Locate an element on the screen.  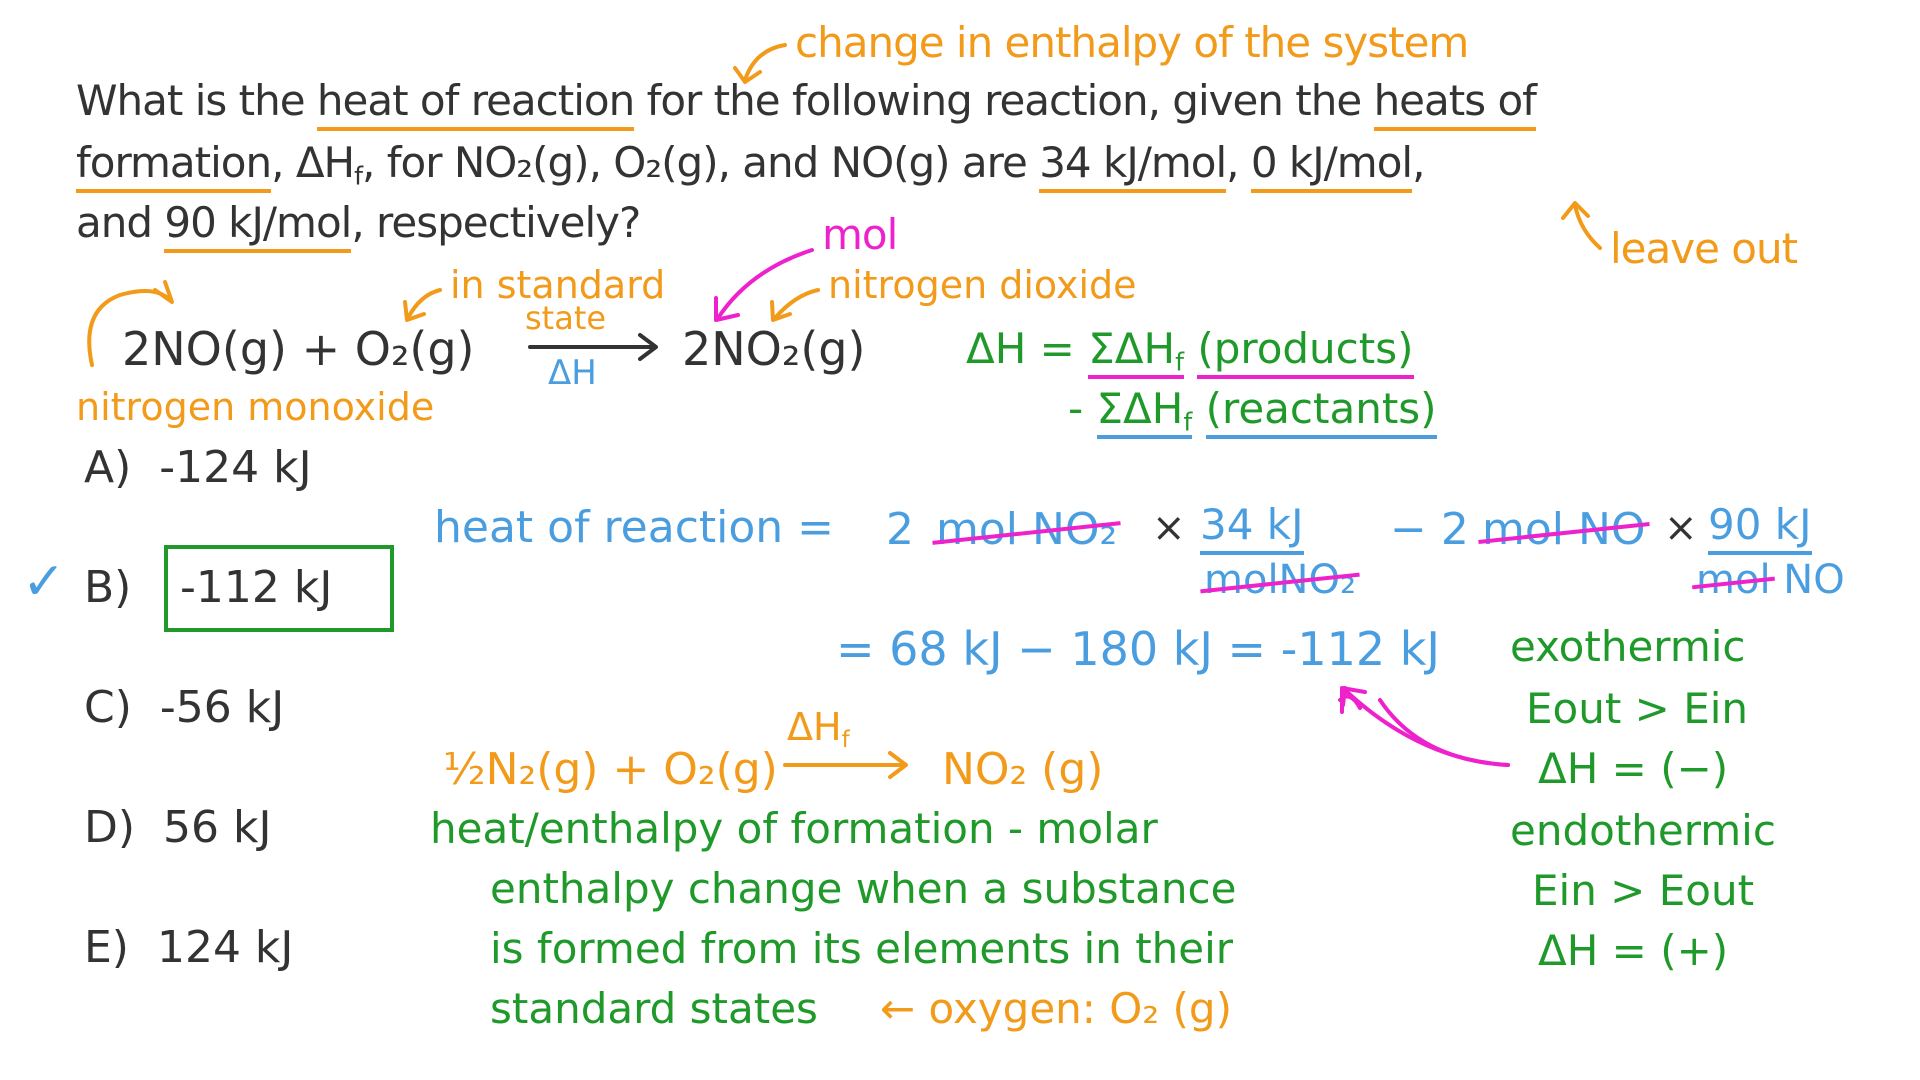
calc-numerator-1: 34 kJ is located at coordinates (1252, 527).